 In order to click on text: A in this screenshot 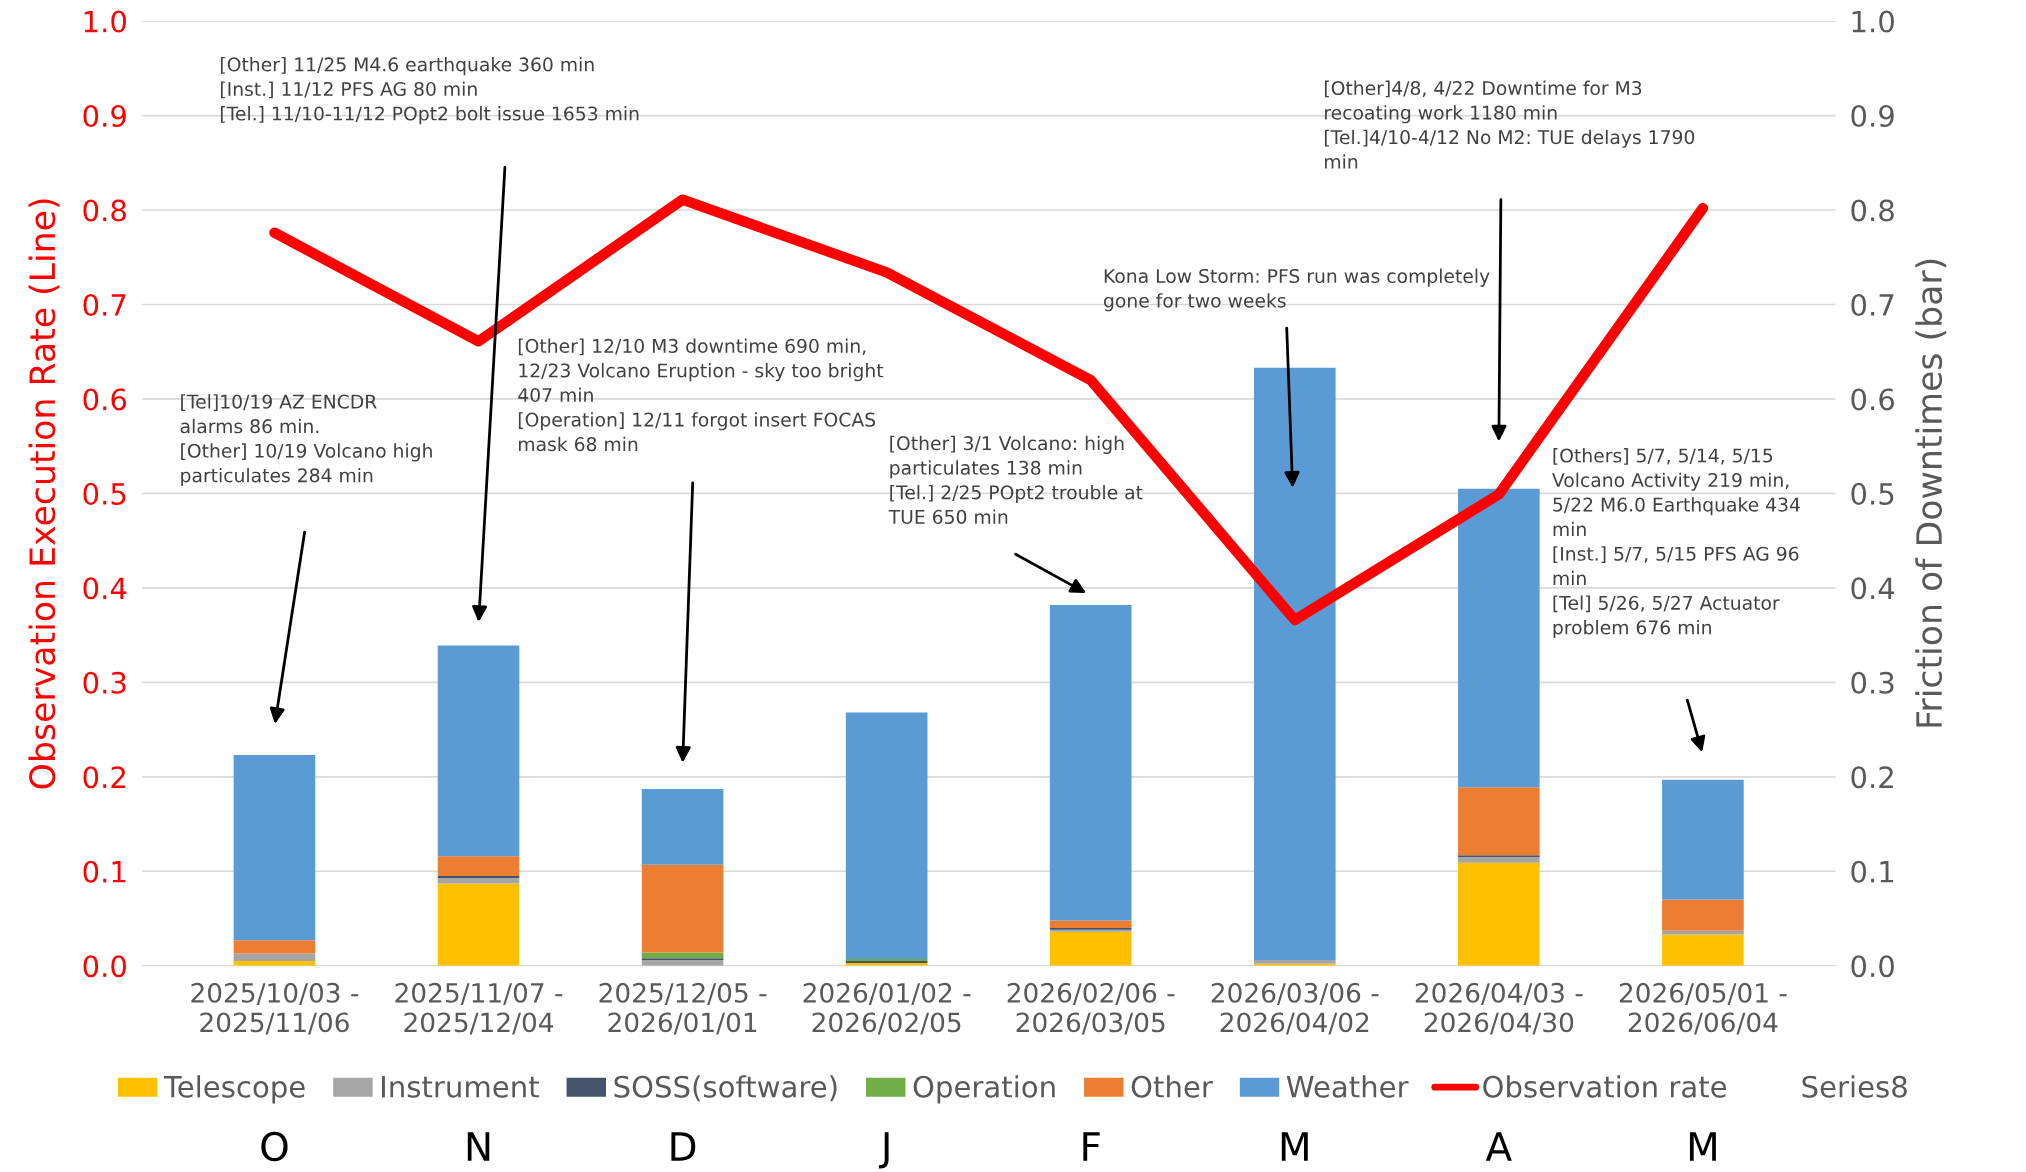, I will do `click(1498, 1146)`.